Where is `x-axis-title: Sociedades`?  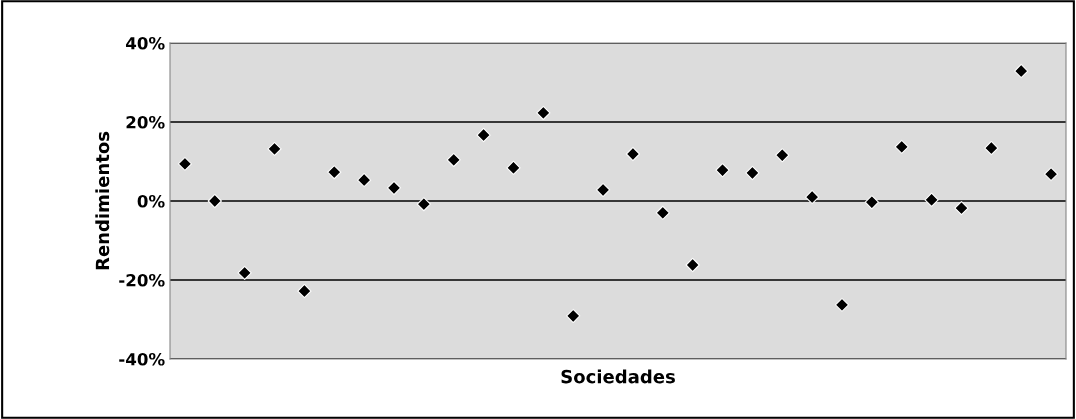 x-axis-title: Sociedades is located at coordinates (618, 376).